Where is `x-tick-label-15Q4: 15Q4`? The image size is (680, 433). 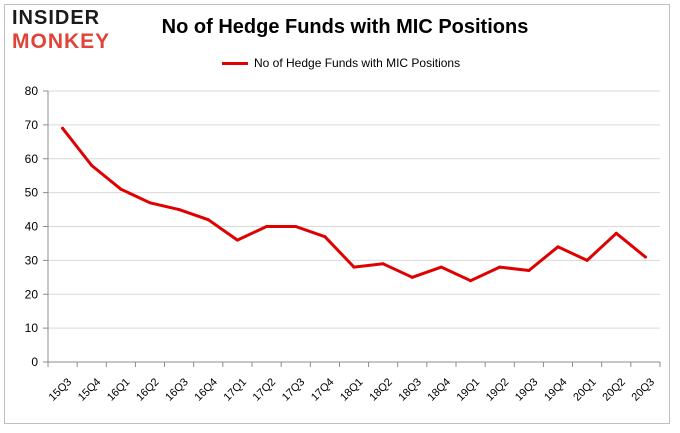 x-tick-label-15Q4: 15Q4 is located at coordinates (90, 390).